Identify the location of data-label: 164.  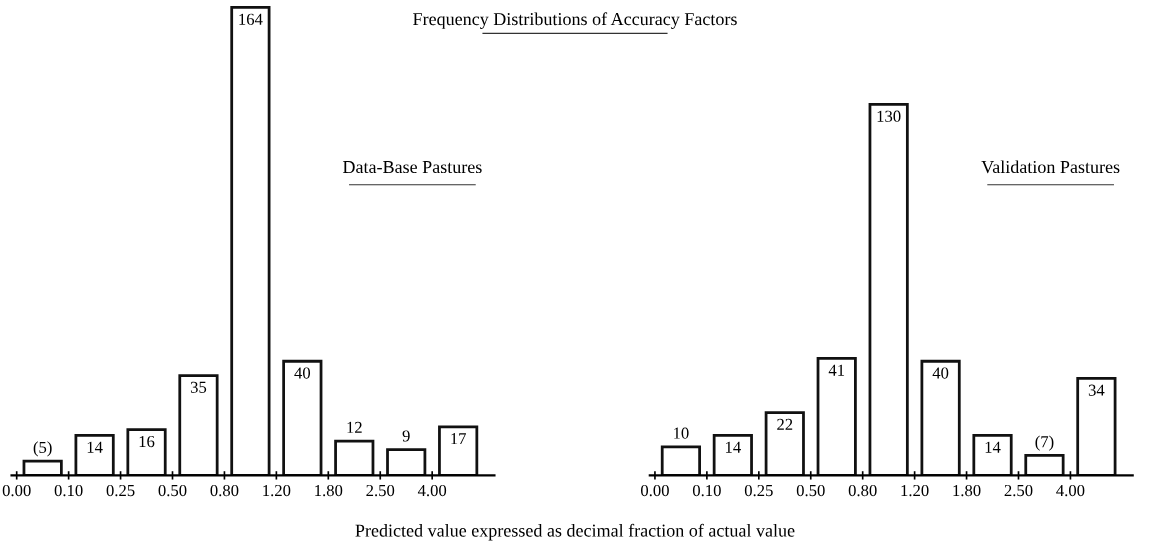
(251, 19).